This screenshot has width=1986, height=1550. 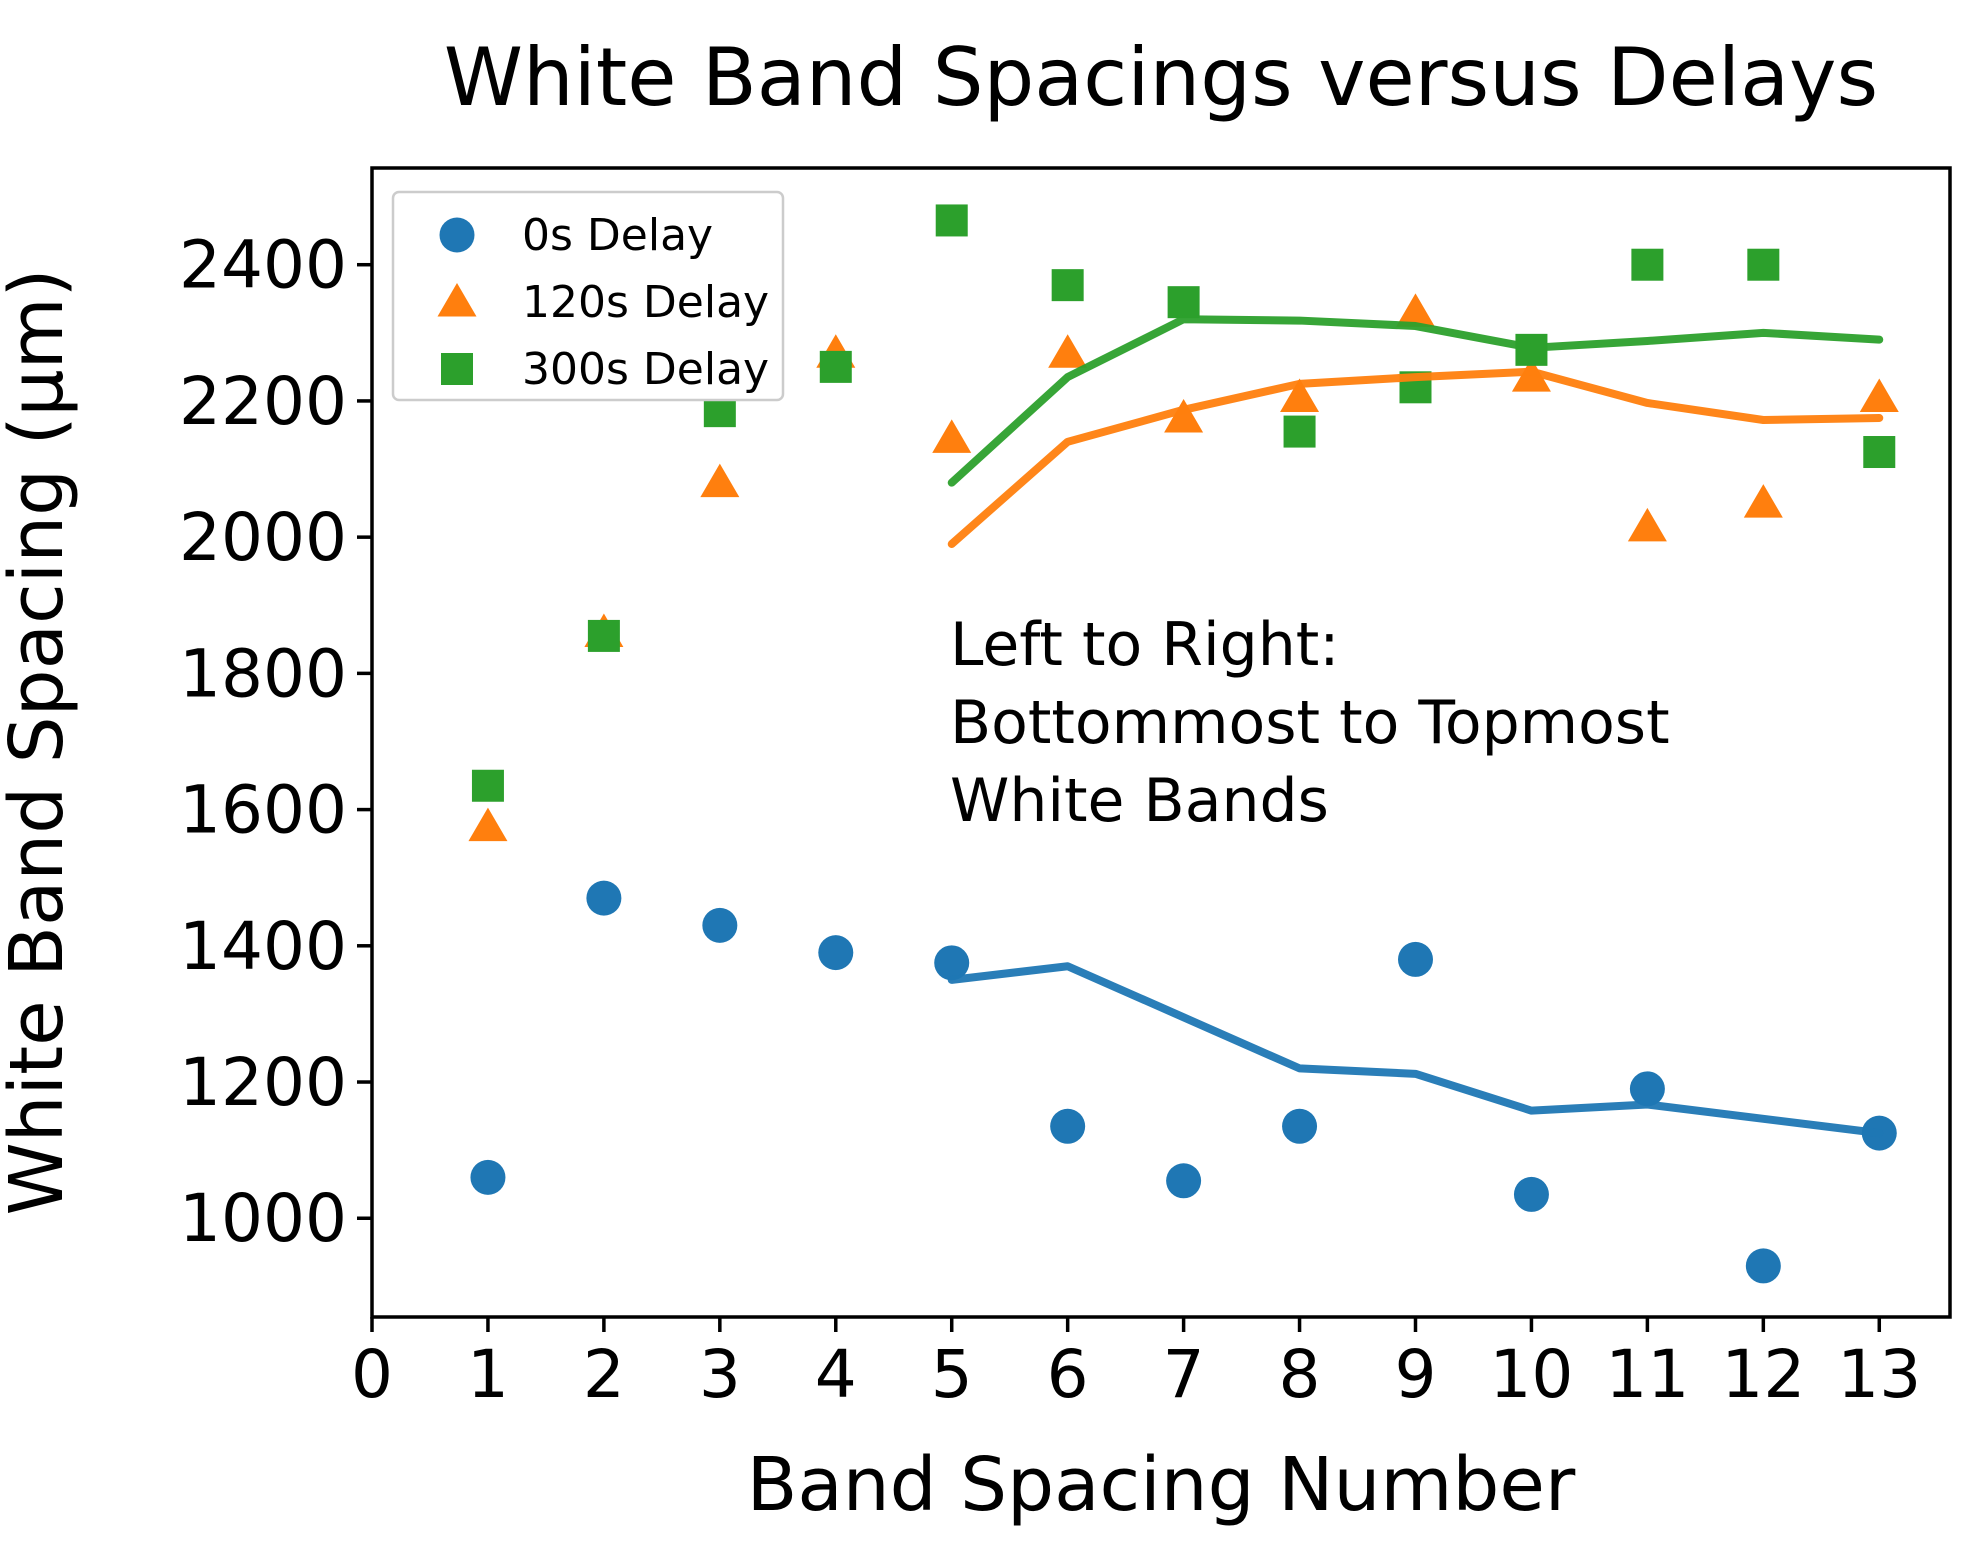 I want to click on x-tick-label: 10, so click(x=1531, y=1374).